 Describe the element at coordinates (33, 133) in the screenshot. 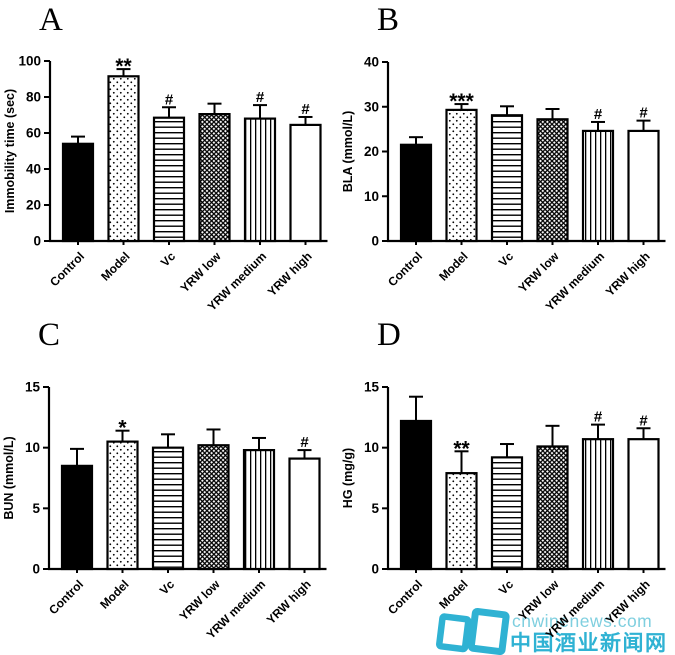

I see `y-tick-label: 60` at that location.